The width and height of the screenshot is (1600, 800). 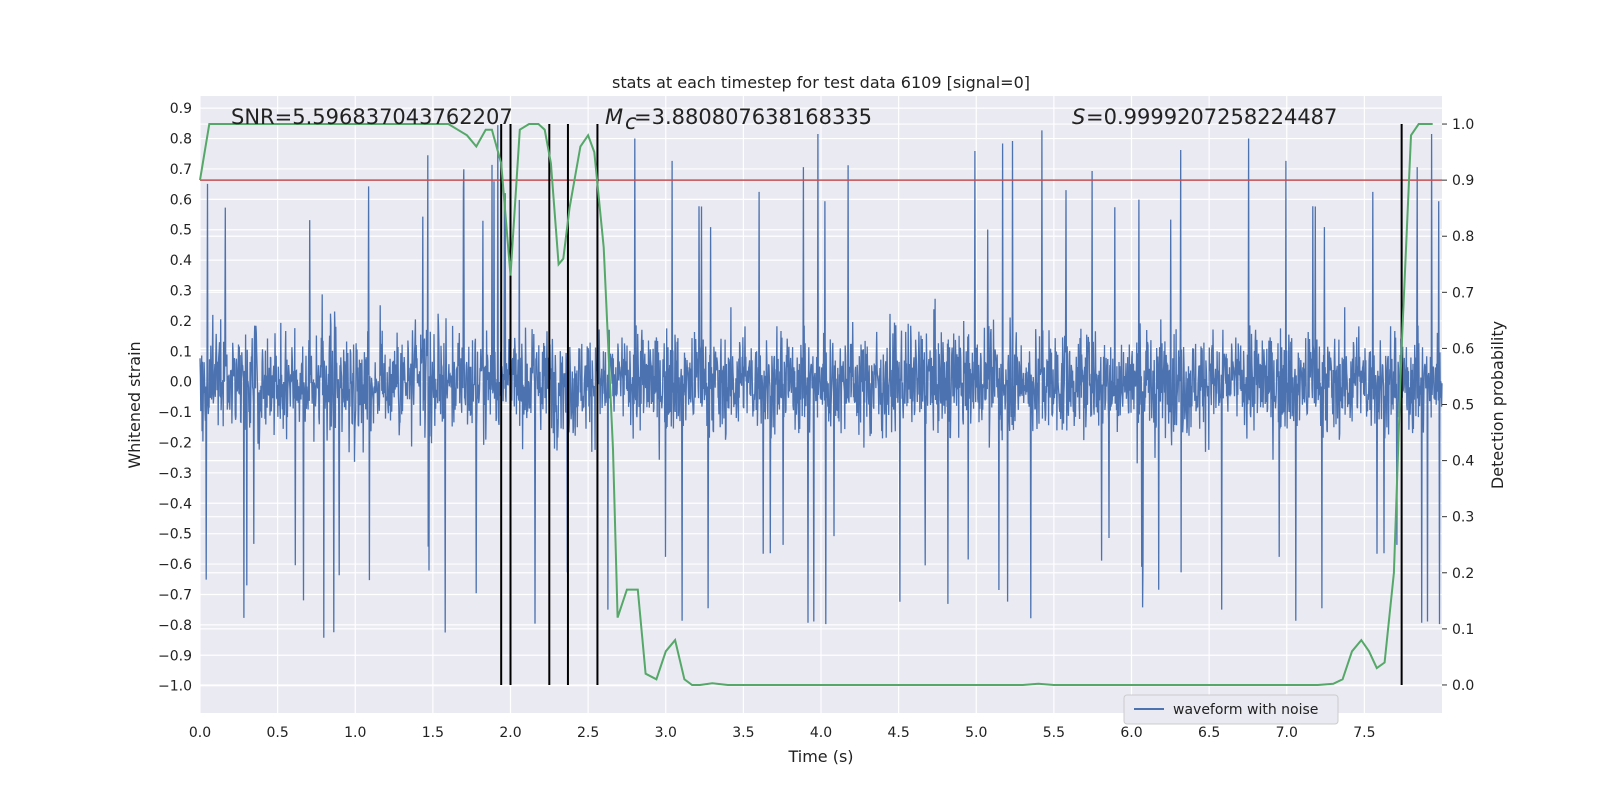 I want to click on y-right-tick-label: 0.1, so click(x=1463, y=630).